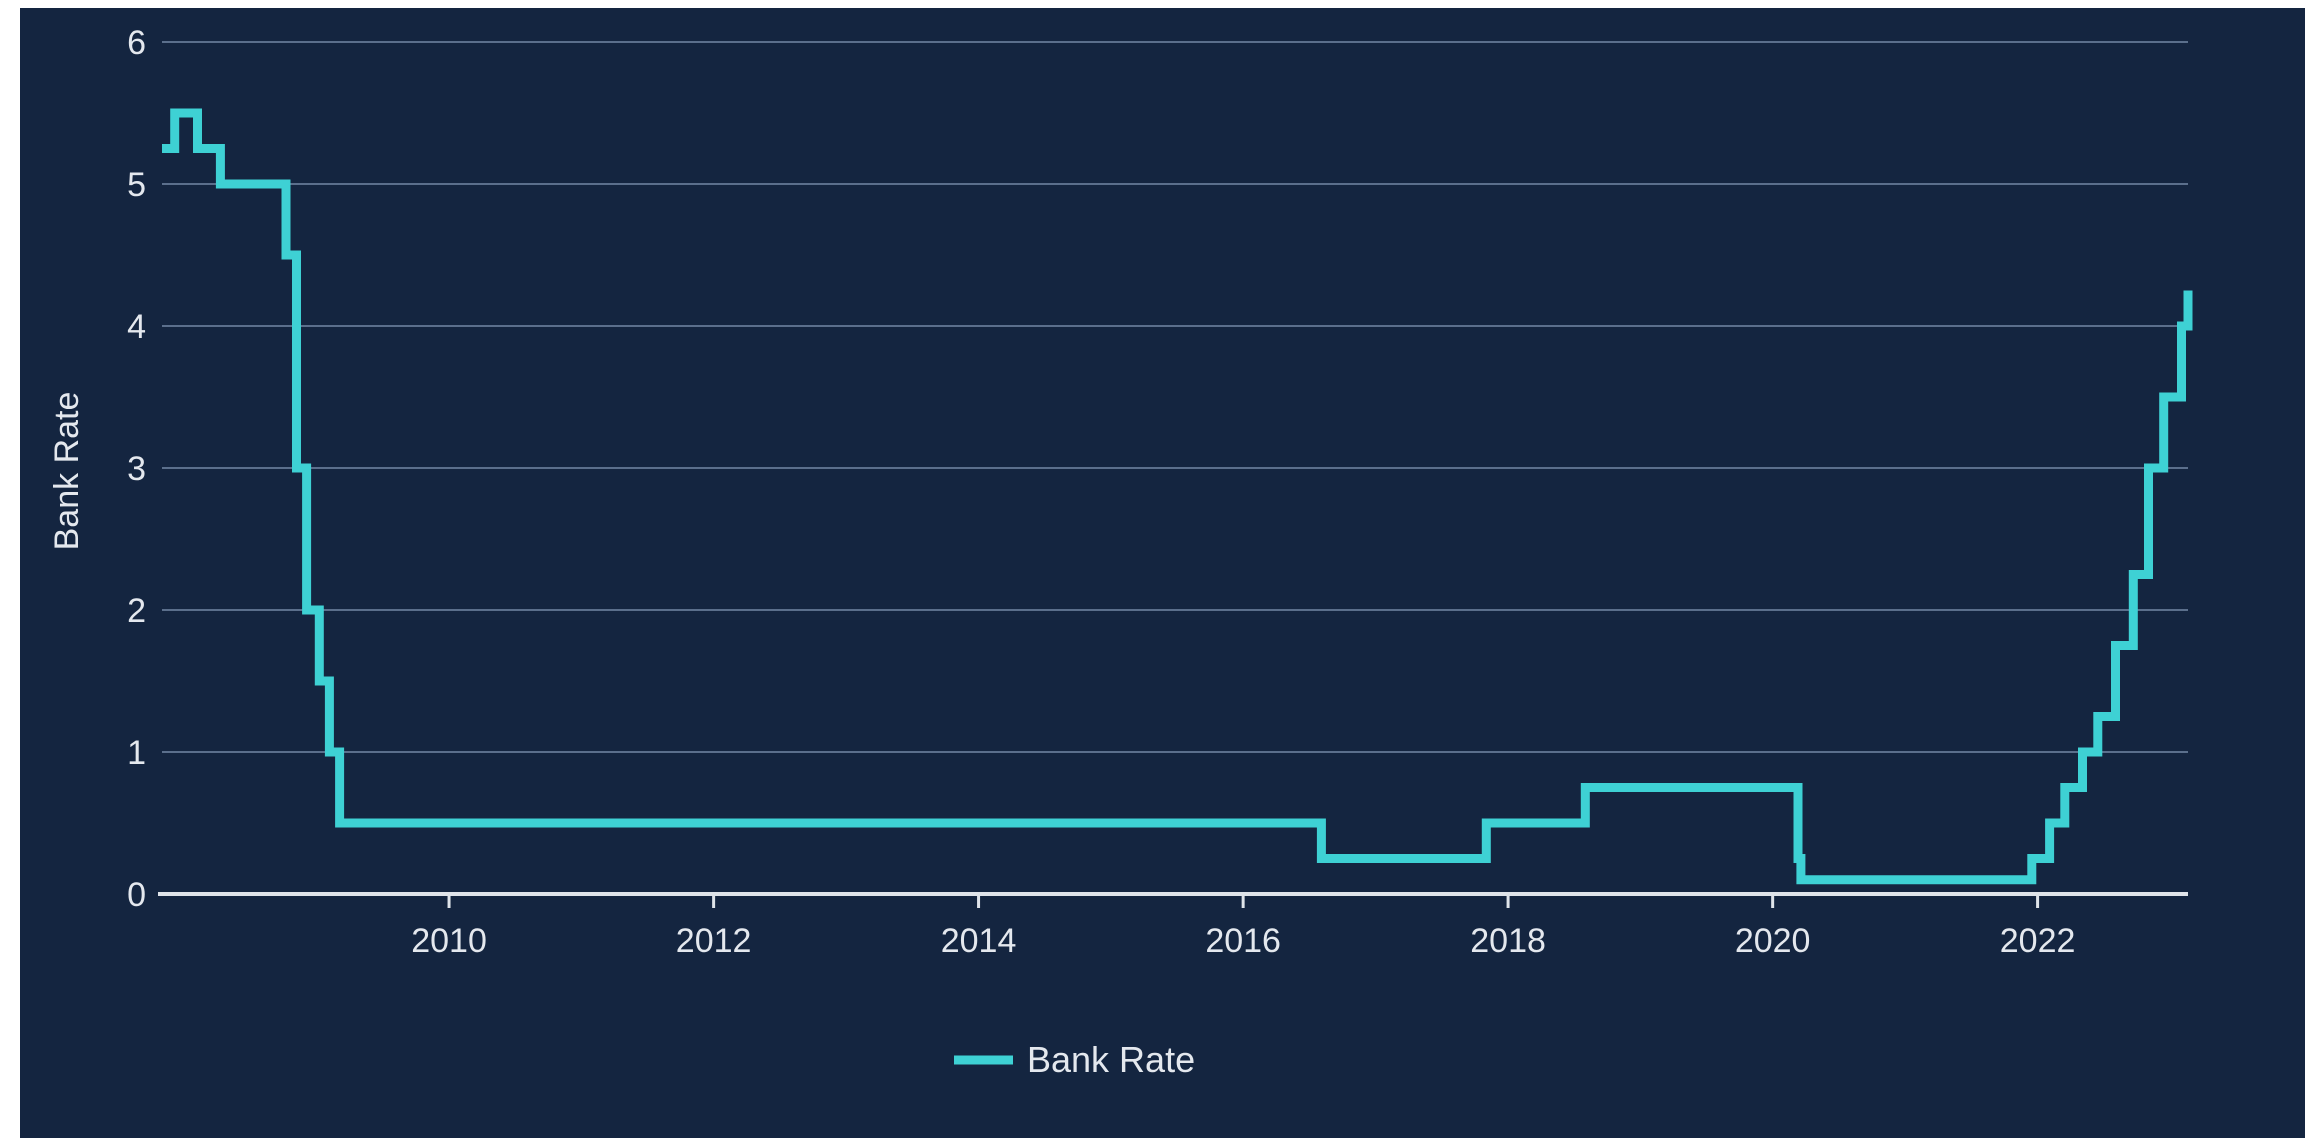 The width and height of the screenshot is (2316, 1140). I want to click on x-tick-label: 2020, so click(1773, 941).